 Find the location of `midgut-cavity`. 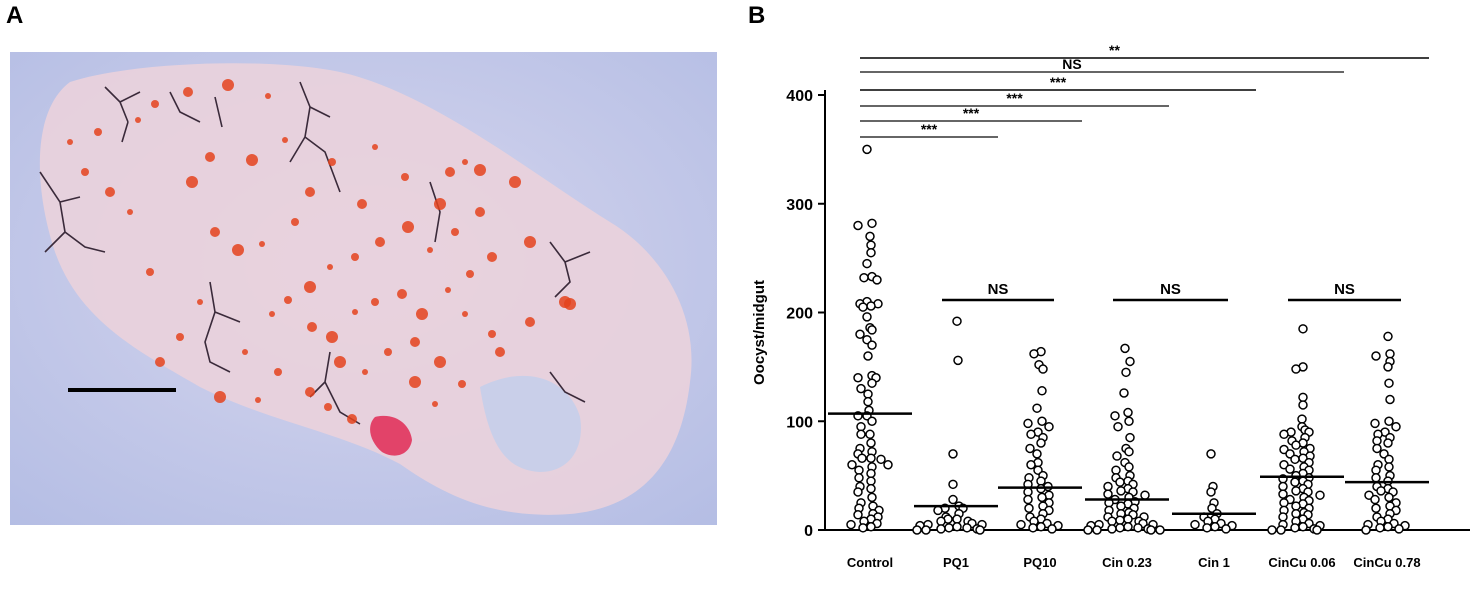

midgut-cavity is located at coordinates (530, 423).